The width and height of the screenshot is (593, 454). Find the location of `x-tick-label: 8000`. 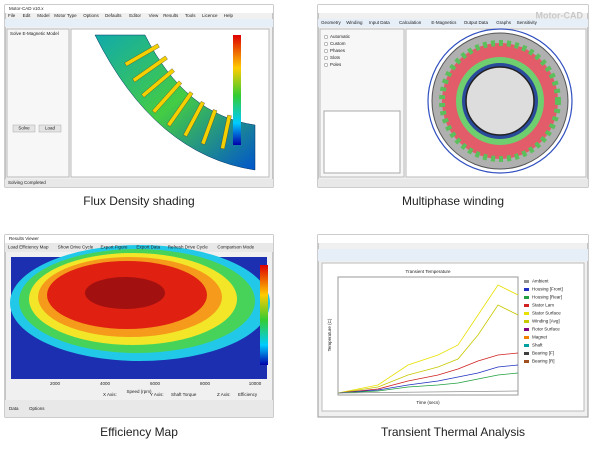

x-tick-label: 8000 is located at coordinates (205, 383).